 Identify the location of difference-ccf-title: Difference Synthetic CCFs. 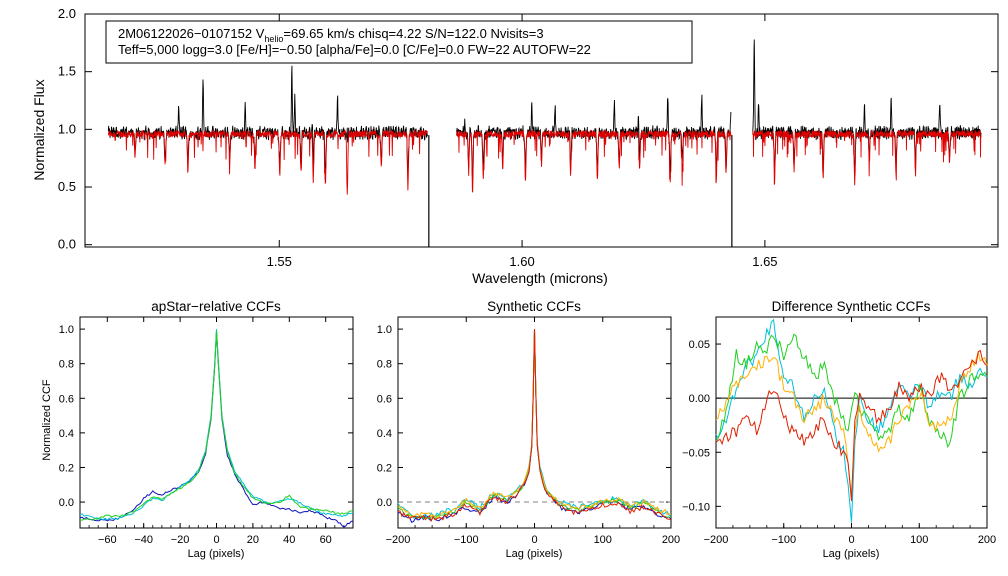
(851, 306).